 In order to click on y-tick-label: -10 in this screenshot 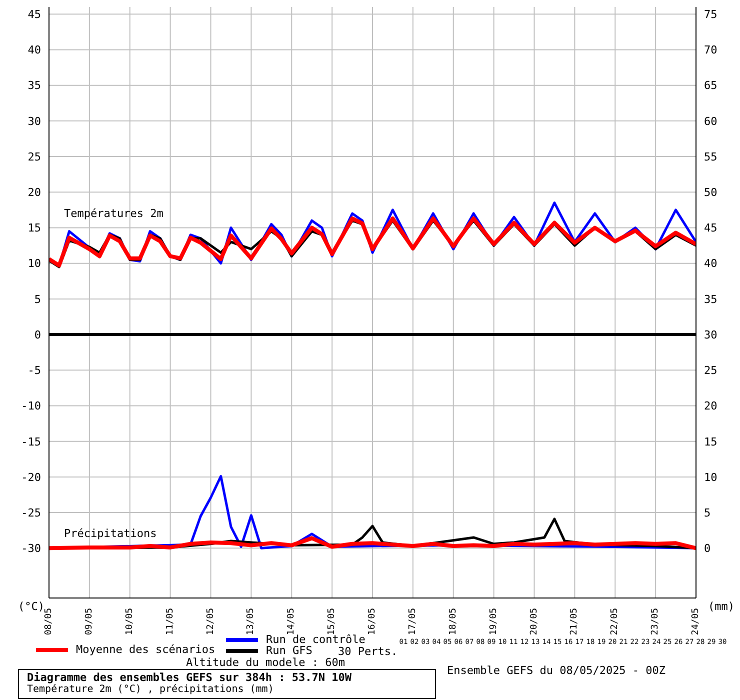, I will do `click(31, 406)`.